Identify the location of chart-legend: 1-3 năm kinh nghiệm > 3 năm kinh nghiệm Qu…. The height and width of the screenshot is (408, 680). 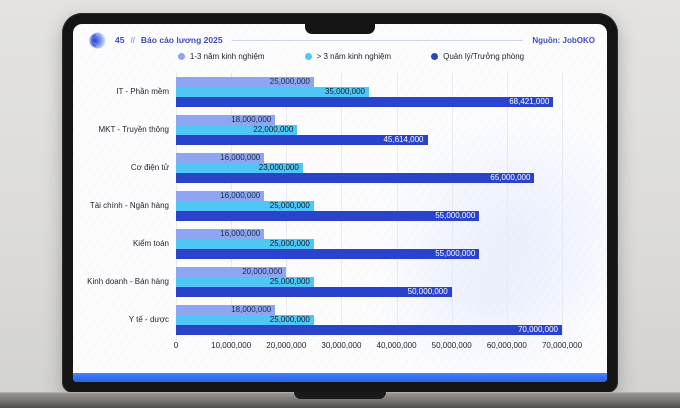
(340, 56).